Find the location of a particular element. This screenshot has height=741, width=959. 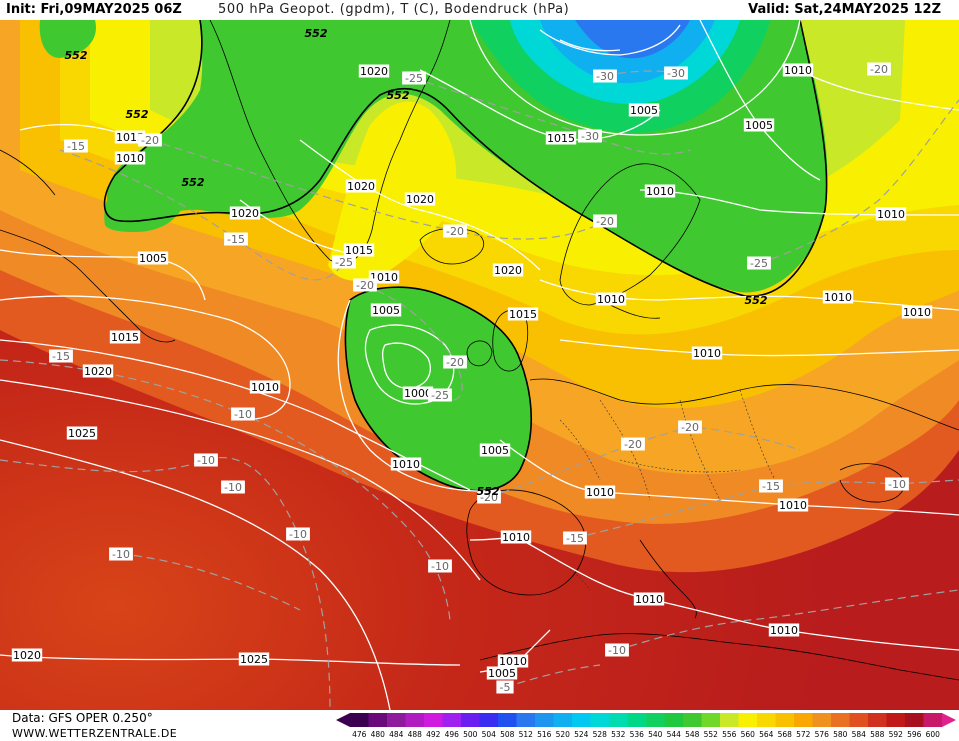

colorbar-tick: 564 is located at coordinates (766, 734).